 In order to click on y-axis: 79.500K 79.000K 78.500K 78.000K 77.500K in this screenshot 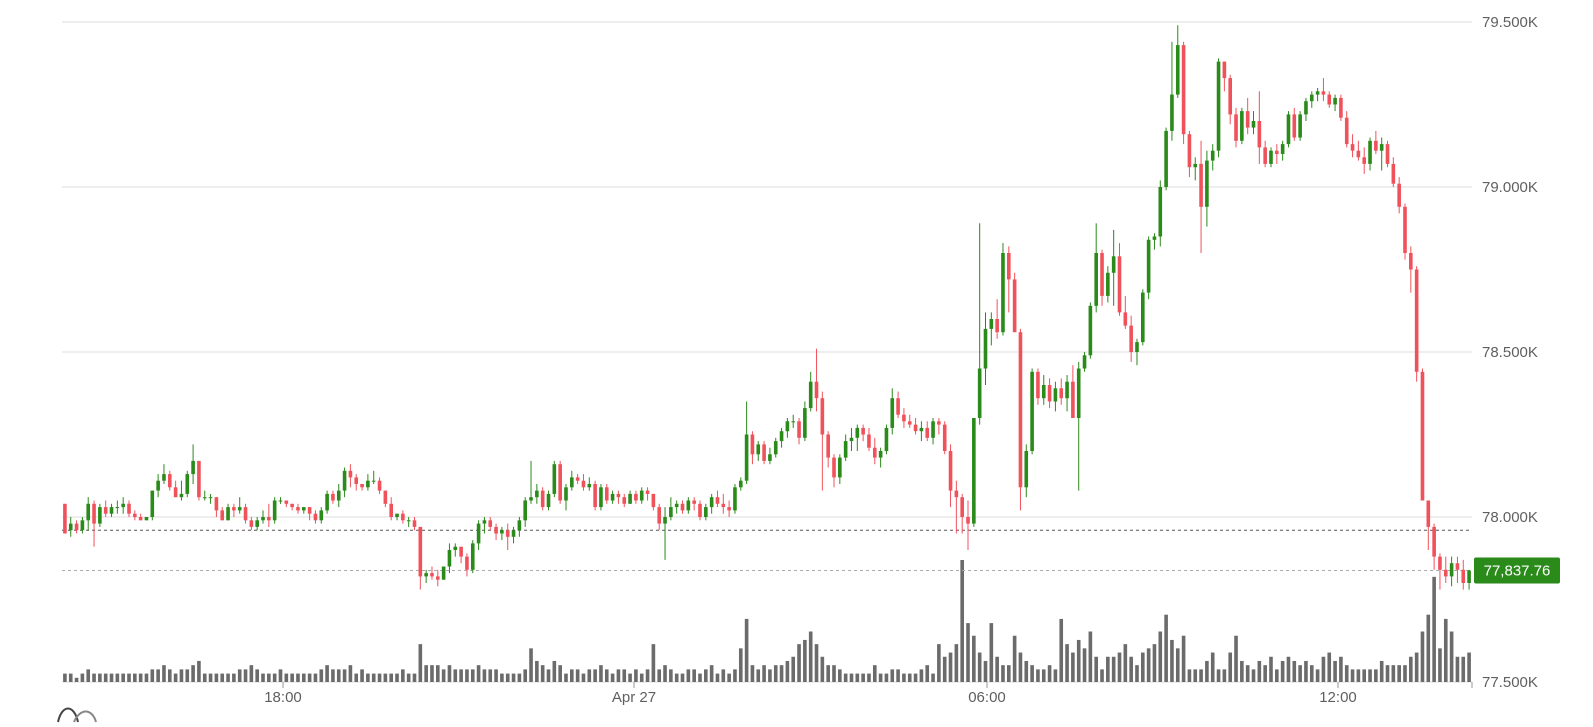, I will do `click(1504, 352)`.